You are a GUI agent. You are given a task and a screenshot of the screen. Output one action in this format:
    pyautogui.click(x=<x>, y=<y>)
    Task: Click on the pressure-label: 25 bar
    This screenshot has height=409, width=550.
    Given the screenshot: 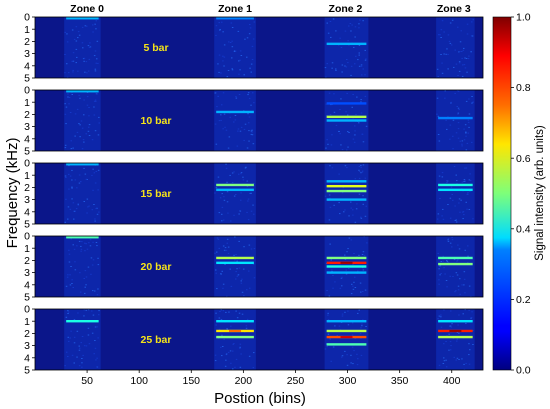 What is the action you would take?
    pyautogui.click(x=156, y=340)
    